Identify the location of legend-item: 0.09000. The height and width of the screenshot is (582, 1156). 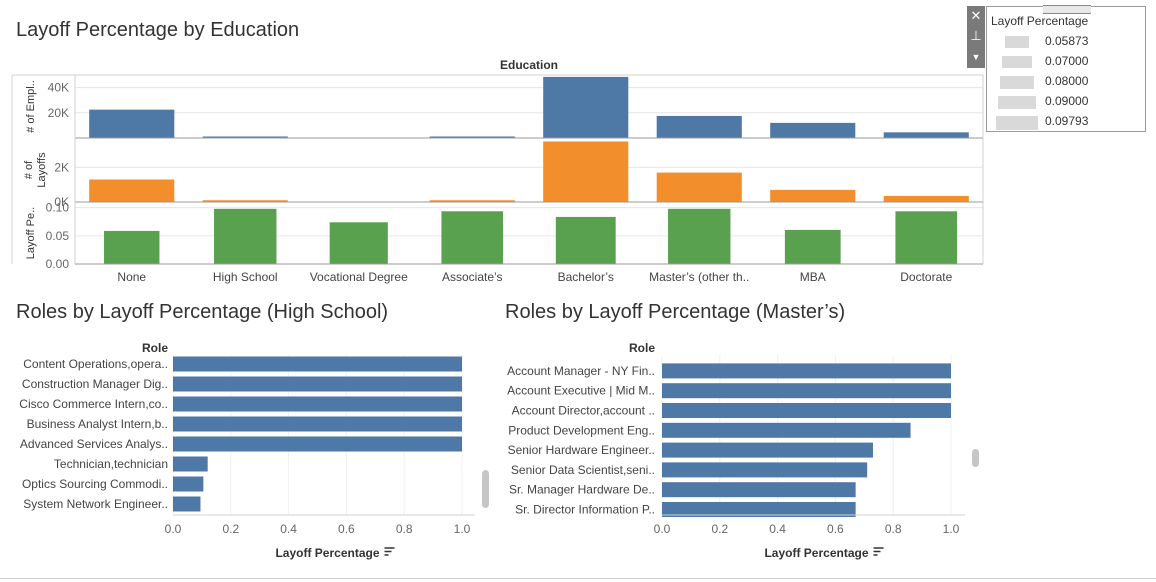
(1066, 101).